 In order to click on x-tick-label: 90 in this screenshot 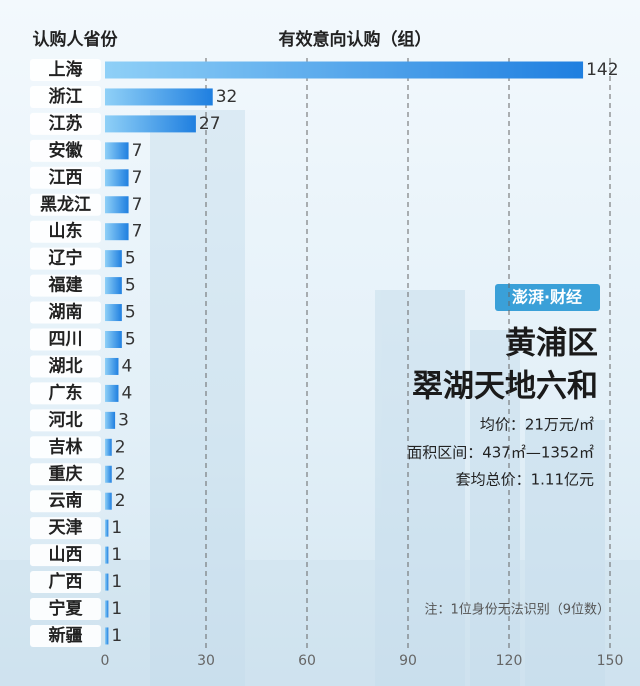, I will do `click(408, 661)`.